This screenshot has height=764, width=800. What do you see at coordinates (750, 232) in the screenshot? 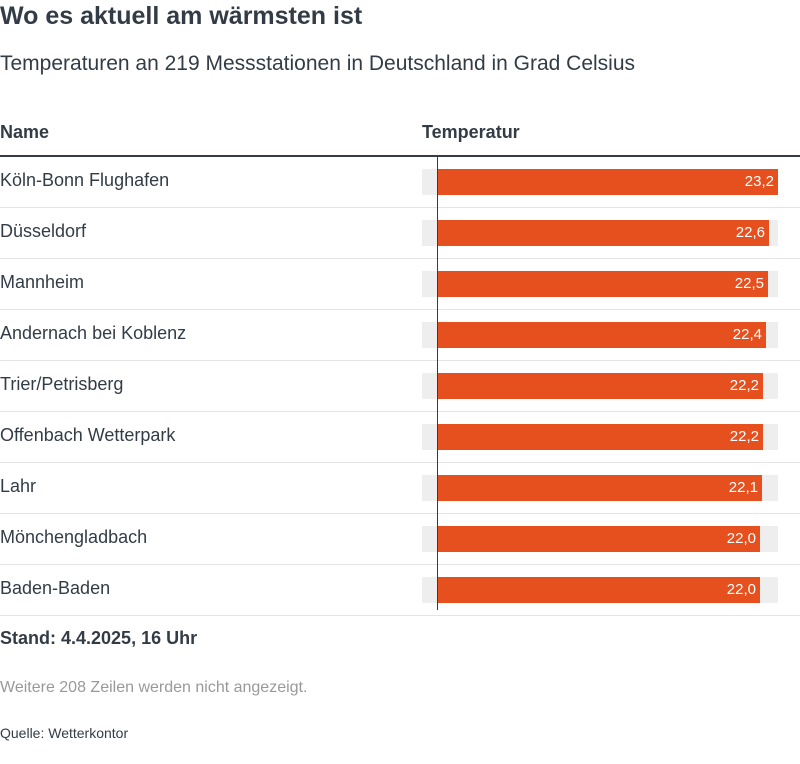
I see `temperature-value-label: 22,6` at bounding box center [750, 232].